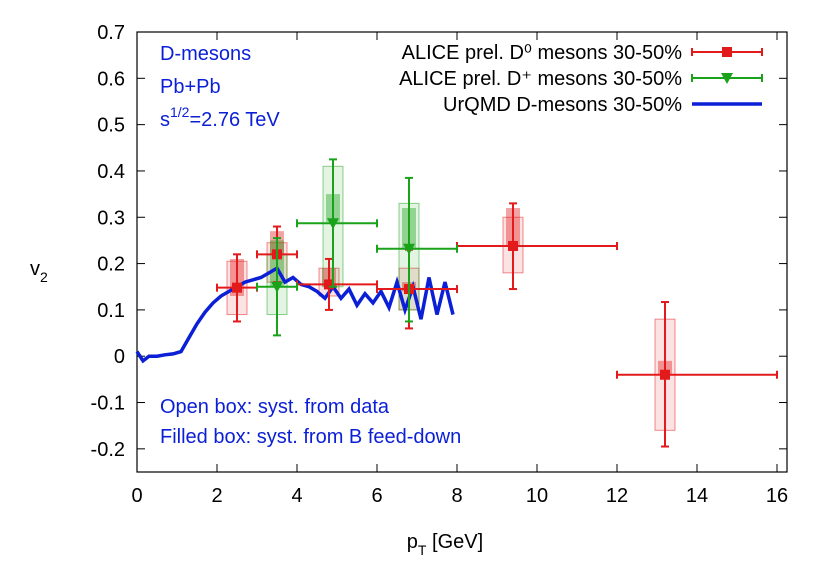 The width and height of the screenshot is (830, 586). Describe the element at coordinates (562, 105) in the screenshot. I see `legend-label: UrQMD D-mesons 30-50%` at that location.